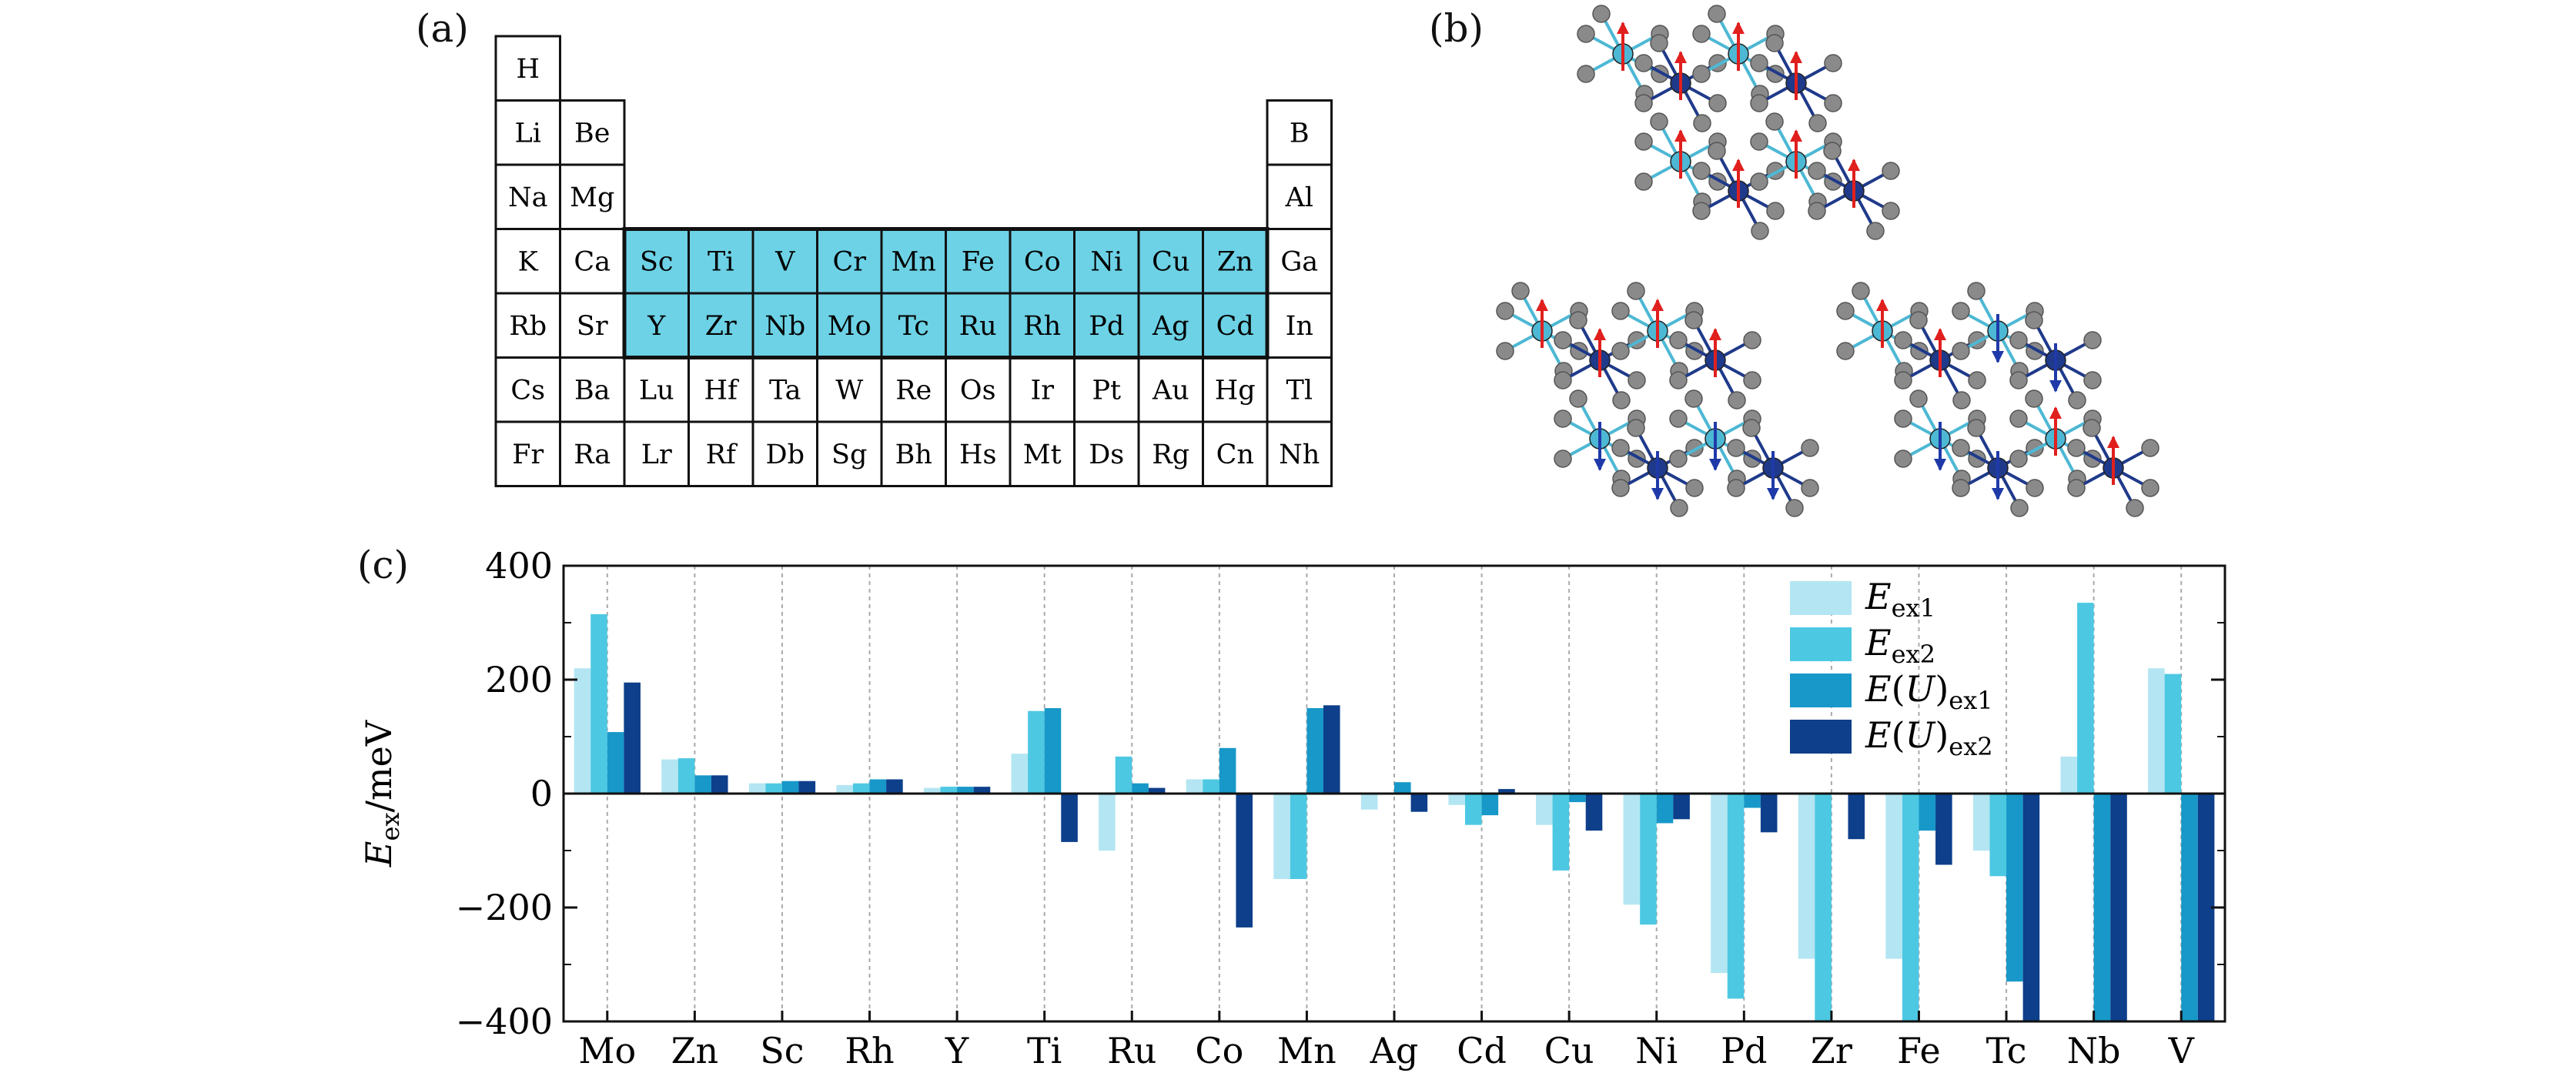 This screenshot has width=2576, height=1083. I want to click on element-symbol-w: W, so click(849, 390).